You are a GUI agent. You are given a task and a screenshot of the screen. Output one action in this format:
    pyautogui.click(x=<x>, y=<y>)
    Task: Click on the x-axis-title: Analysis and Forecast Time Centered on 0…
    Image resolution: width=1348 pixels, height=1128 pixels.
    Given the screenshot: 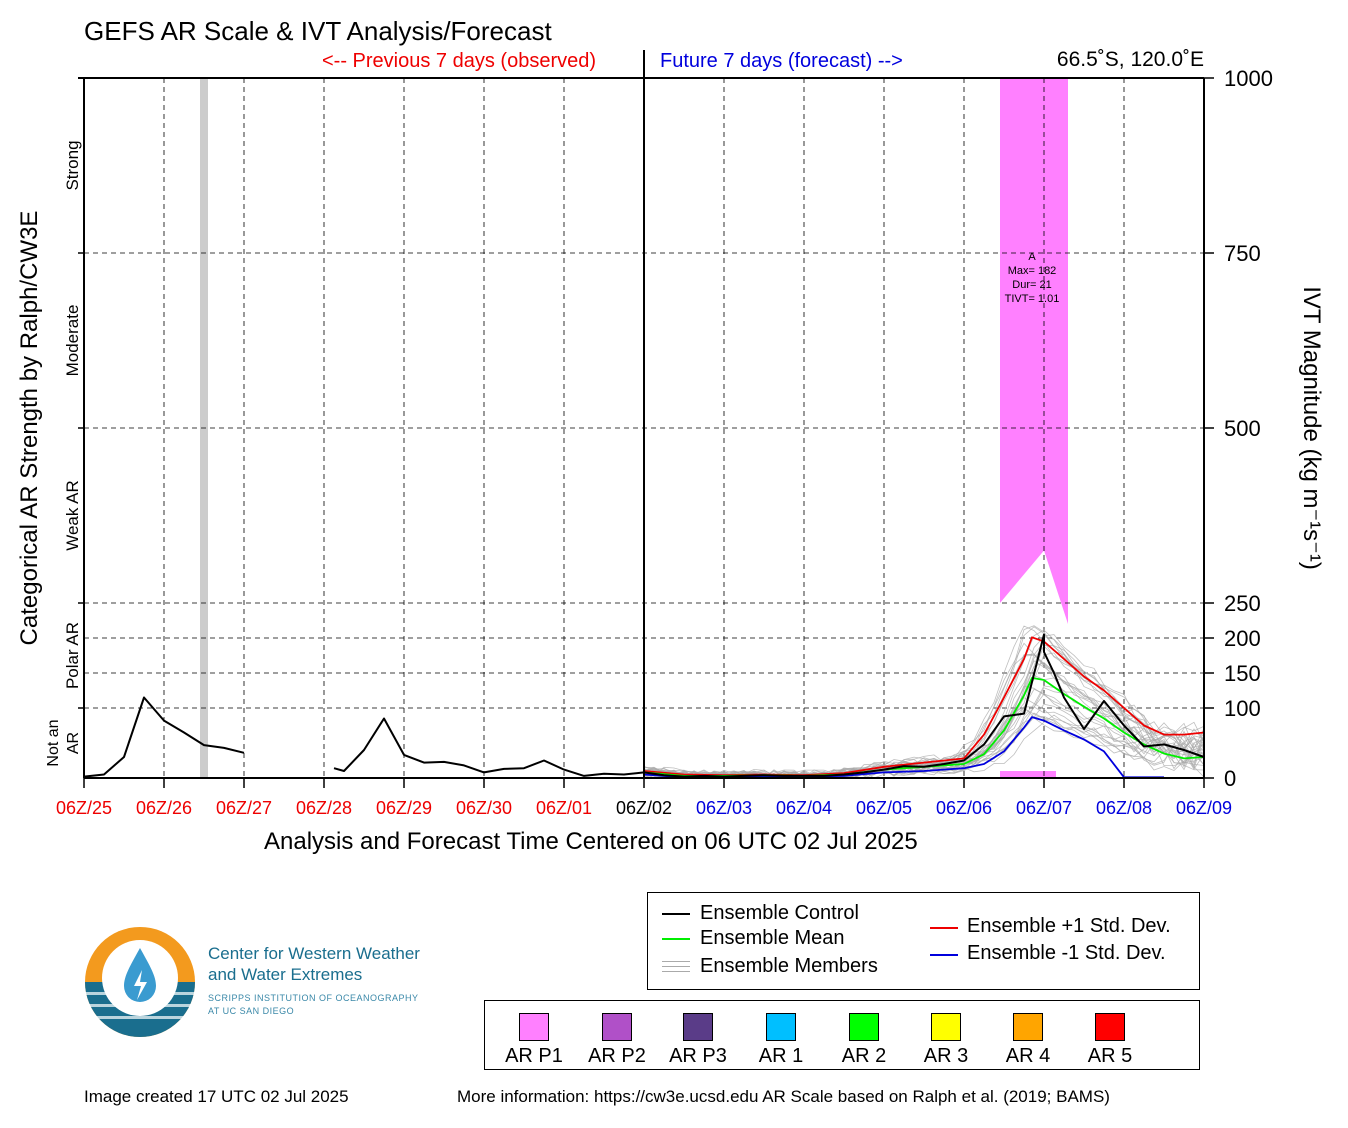 What is the action you would take?
    pyautogui.click(x=591, y=841)
    